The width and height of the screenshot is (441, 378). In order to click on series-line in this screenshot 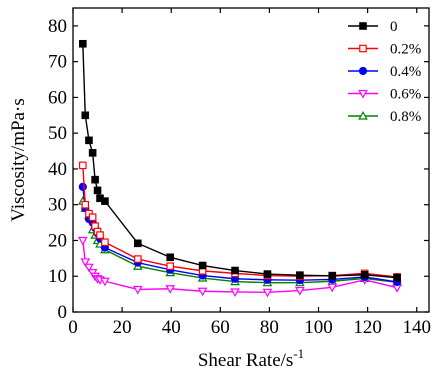, I will do `click(240, 267)`.